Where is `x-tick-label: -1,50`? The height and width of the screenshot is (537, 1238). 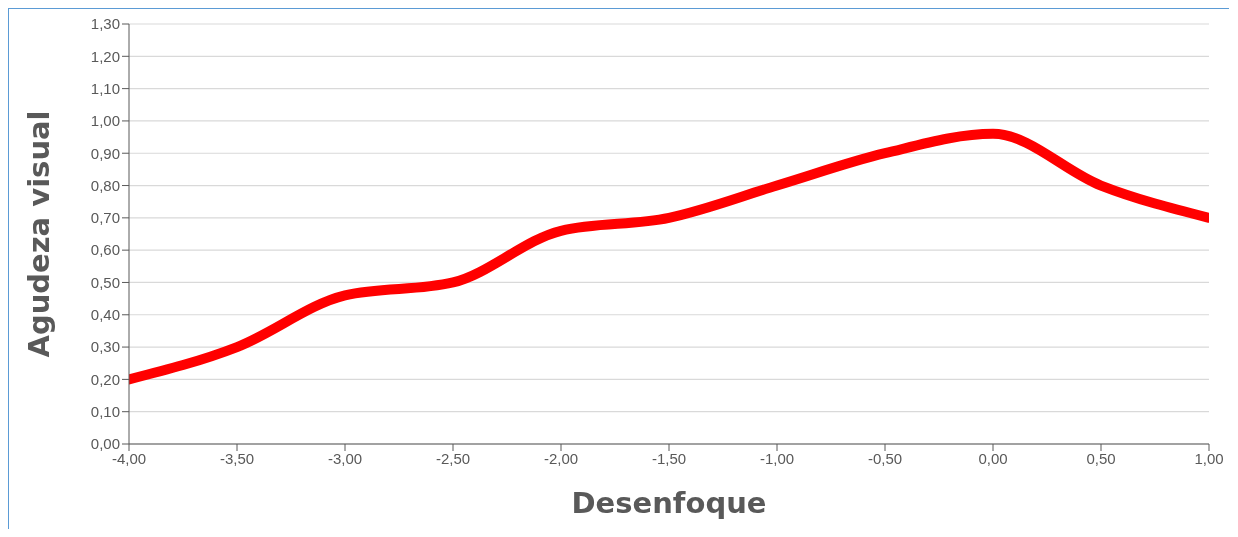 x-tick-label: -1,50 is located at coordinates (669, 458).